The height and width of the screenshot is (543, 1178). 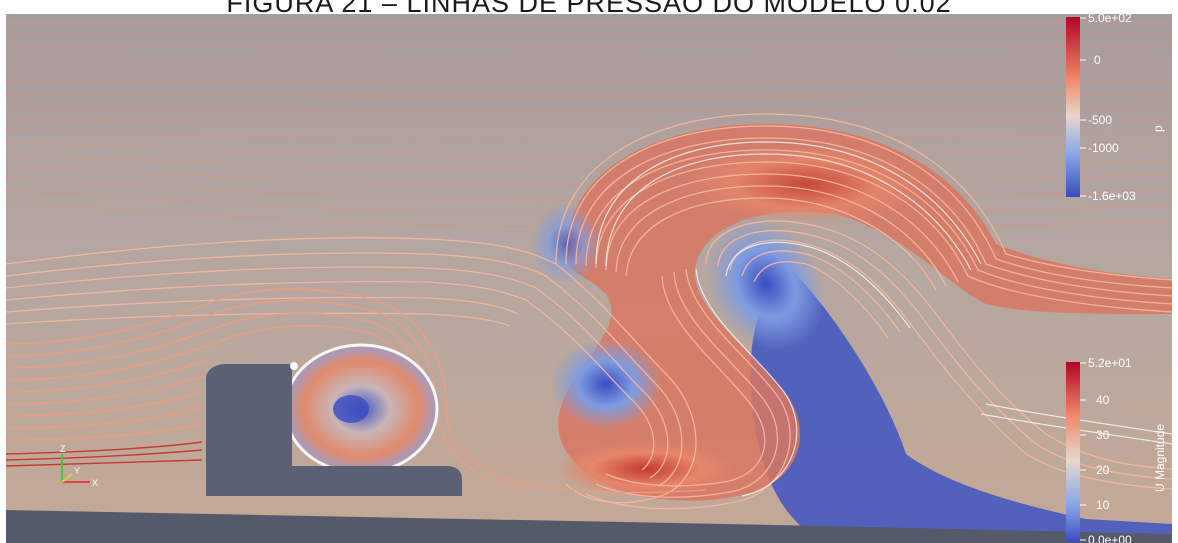 What do you see at coordinates (361, 409) in the screenshot?
I see `recirculation-bubble` at bounding box center [361, 409].